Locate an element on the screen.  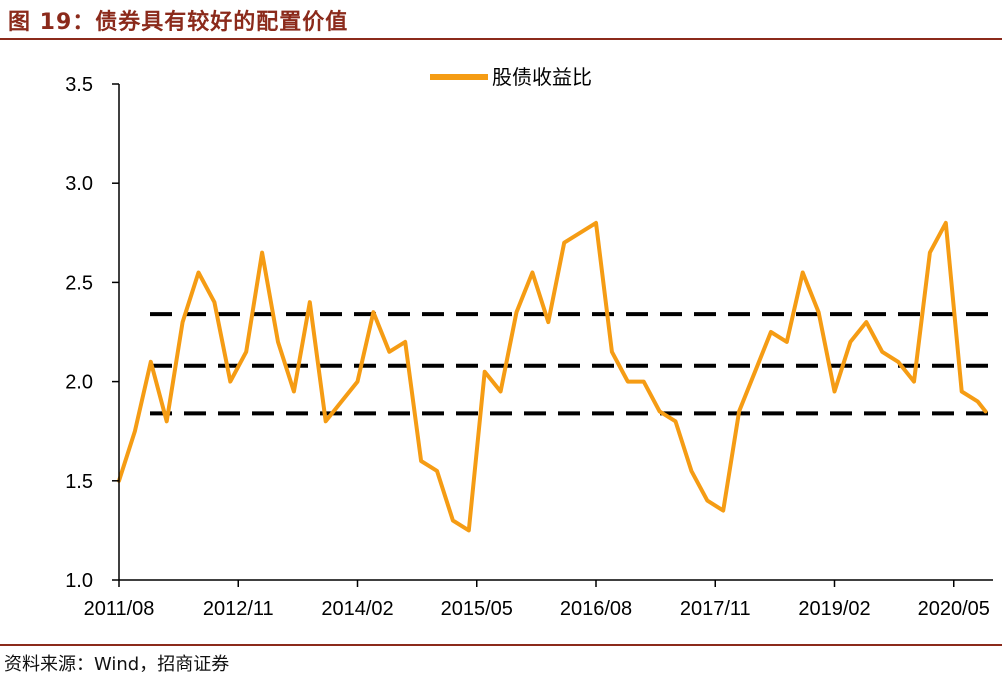
y-tick-label: 2.5 is located at coordinates (79, 283).